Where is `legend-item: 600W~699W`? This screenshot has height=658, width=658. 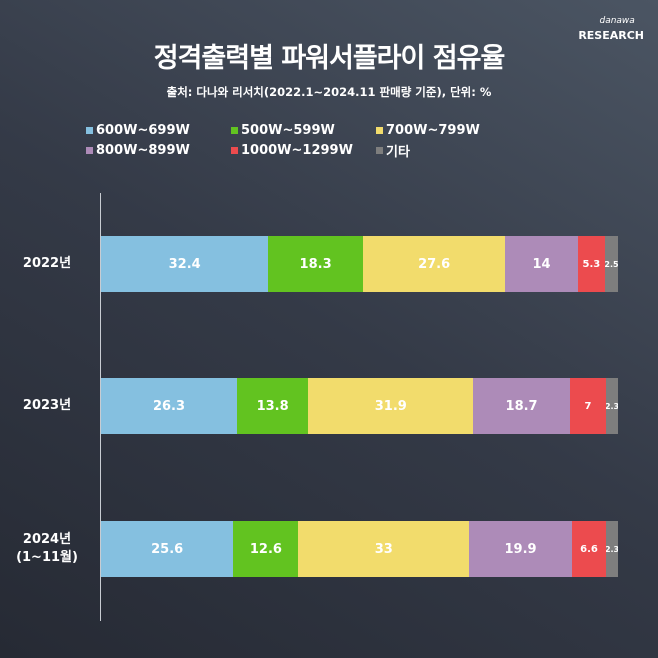
legend-item: 600W~699W is located at coordinates (158, 130).